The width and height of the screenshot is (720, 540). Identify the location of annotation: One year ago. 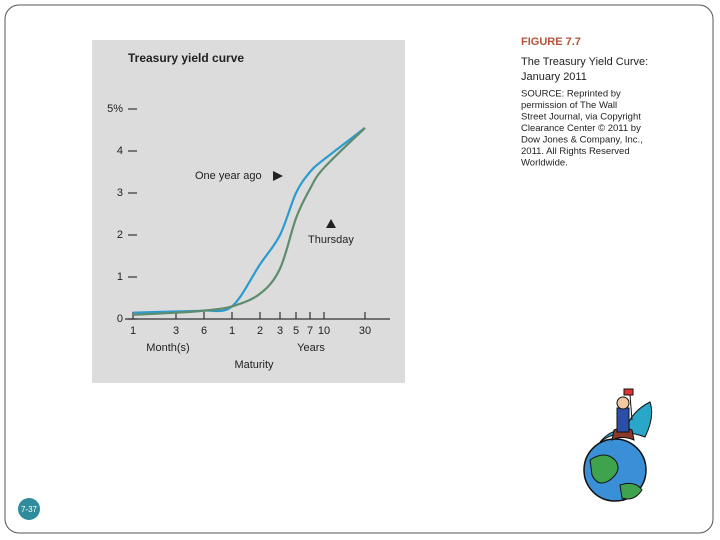
(228, 176).